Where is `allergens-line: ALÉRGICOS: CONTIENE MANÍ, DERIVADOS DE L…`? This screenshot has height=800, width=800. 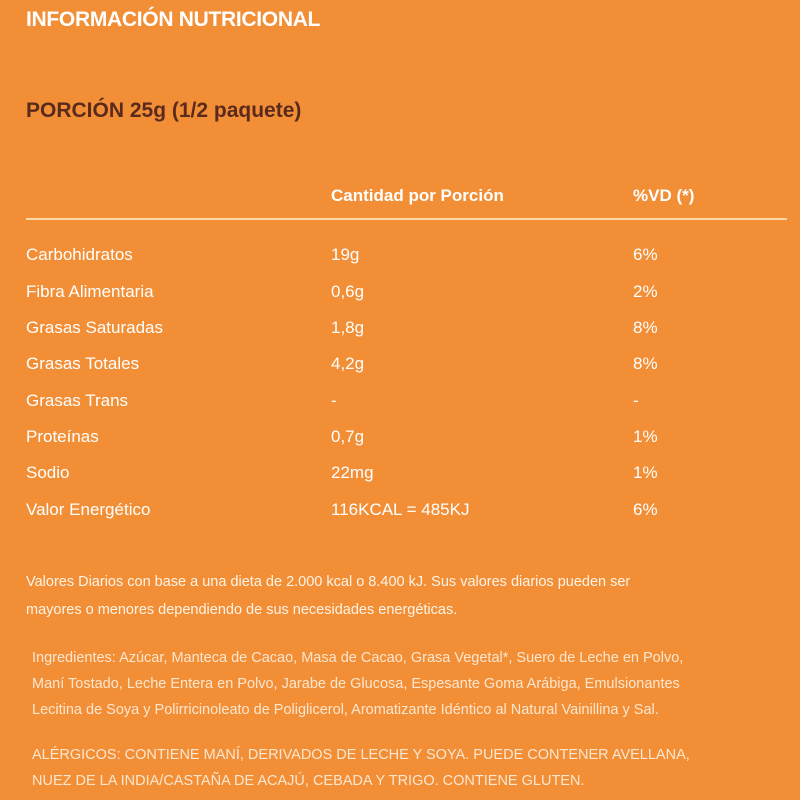
allergens-line: ALÉRGICOS: CONTIENE MANÍ, DERIVADOS DE L… is located at coordinates (361, 755).